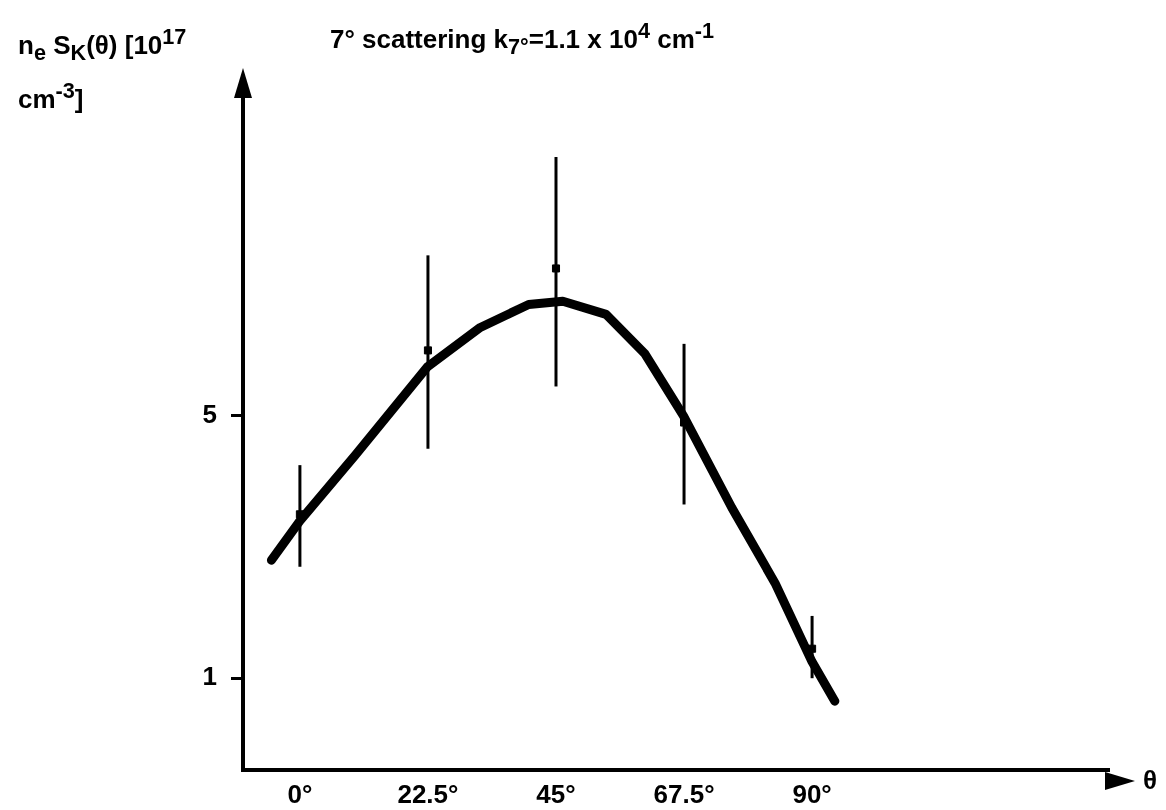 This screenshot has width=1166, height=810. I want to click on x-tick-label: 90°, so click(812, 793).